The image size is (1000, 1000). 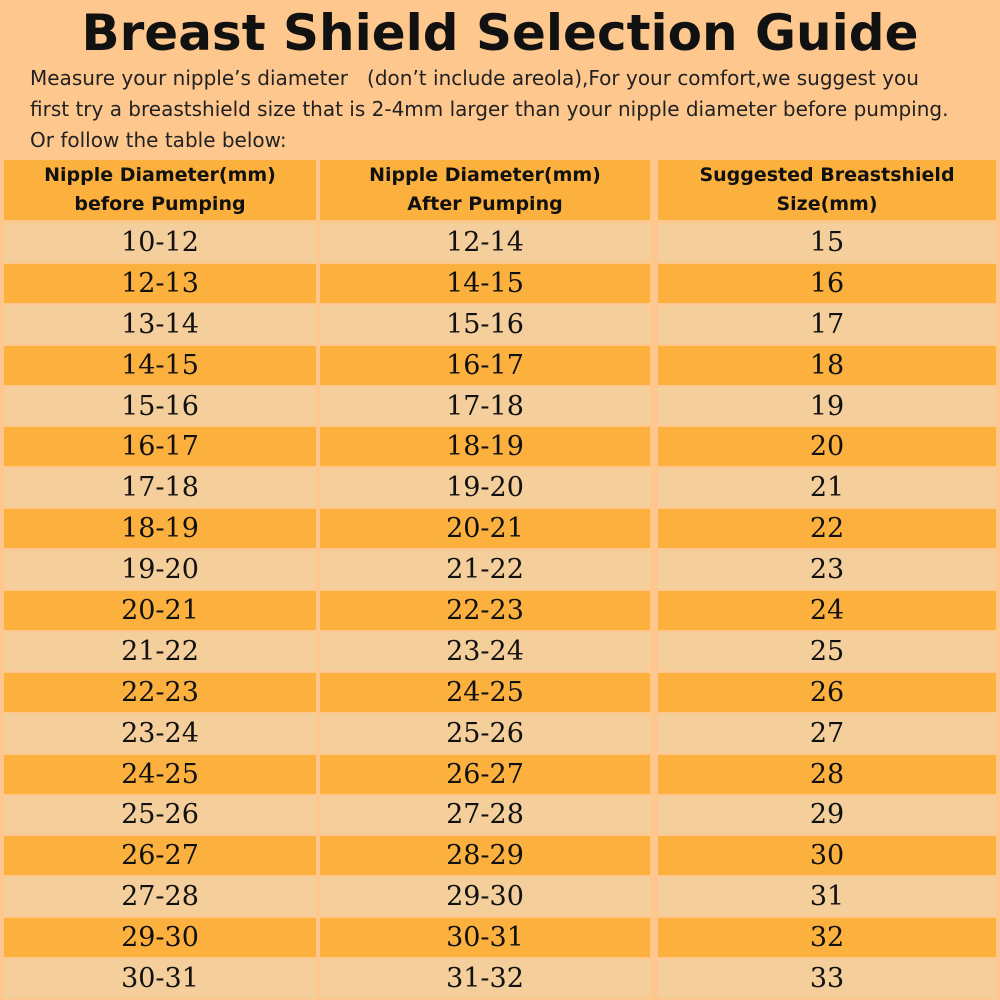 I want to click on header-cell: Nipple Diameter(mm) before Pumping, so click(x=160, y=190).